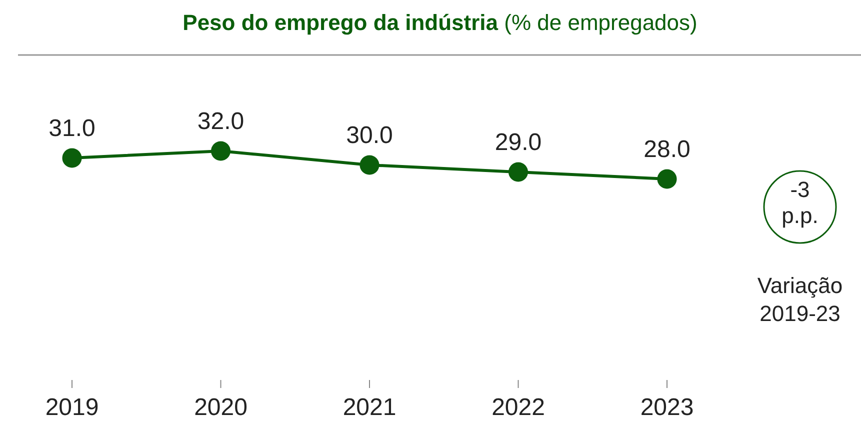 The height and width of the screenshot is (425, 861). What do you see at coordinates (800, 299) in the screenshot?
I see `text: Variação 2019-23` at bounding box center [800, 299].